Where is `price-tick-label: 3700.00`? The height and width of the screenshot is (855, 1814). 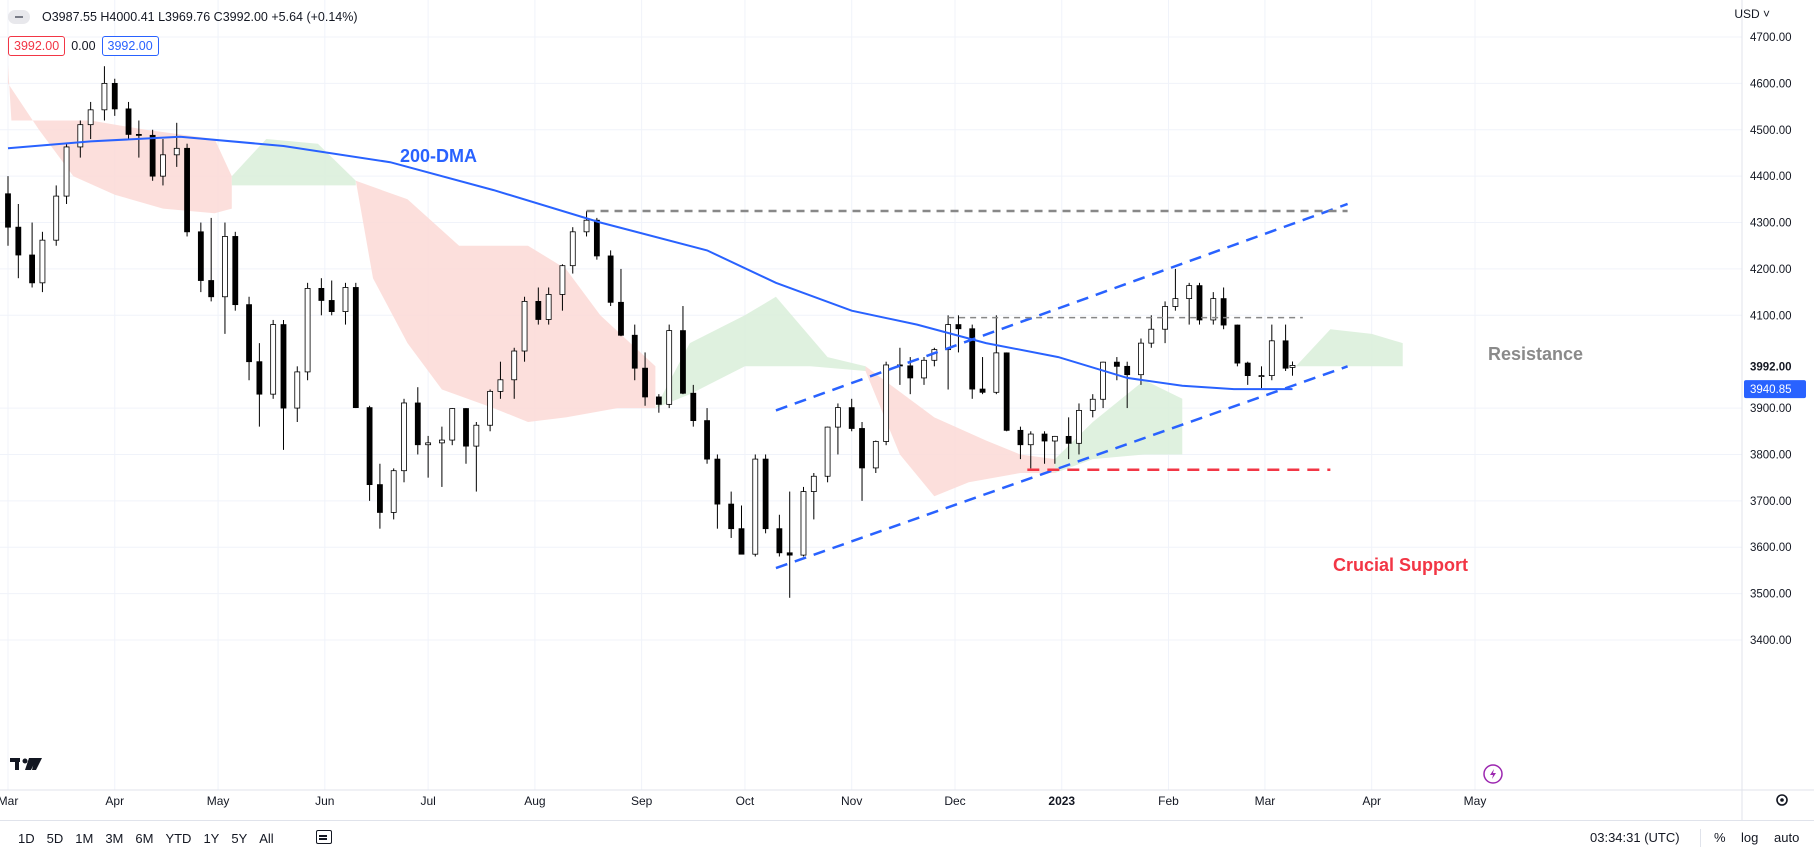 price-tick-label: 3700.00 is located at coordinates (1771, 502).